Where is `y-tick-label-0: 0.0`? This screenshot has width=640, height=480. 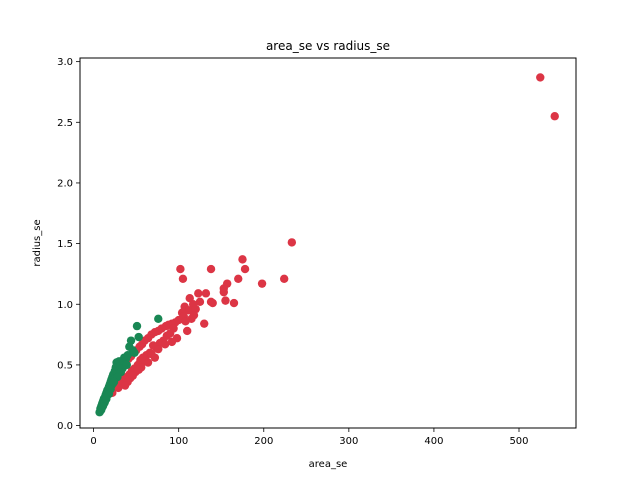
y-tick-label-0: 0.0 is located at coordinates (65, 426).